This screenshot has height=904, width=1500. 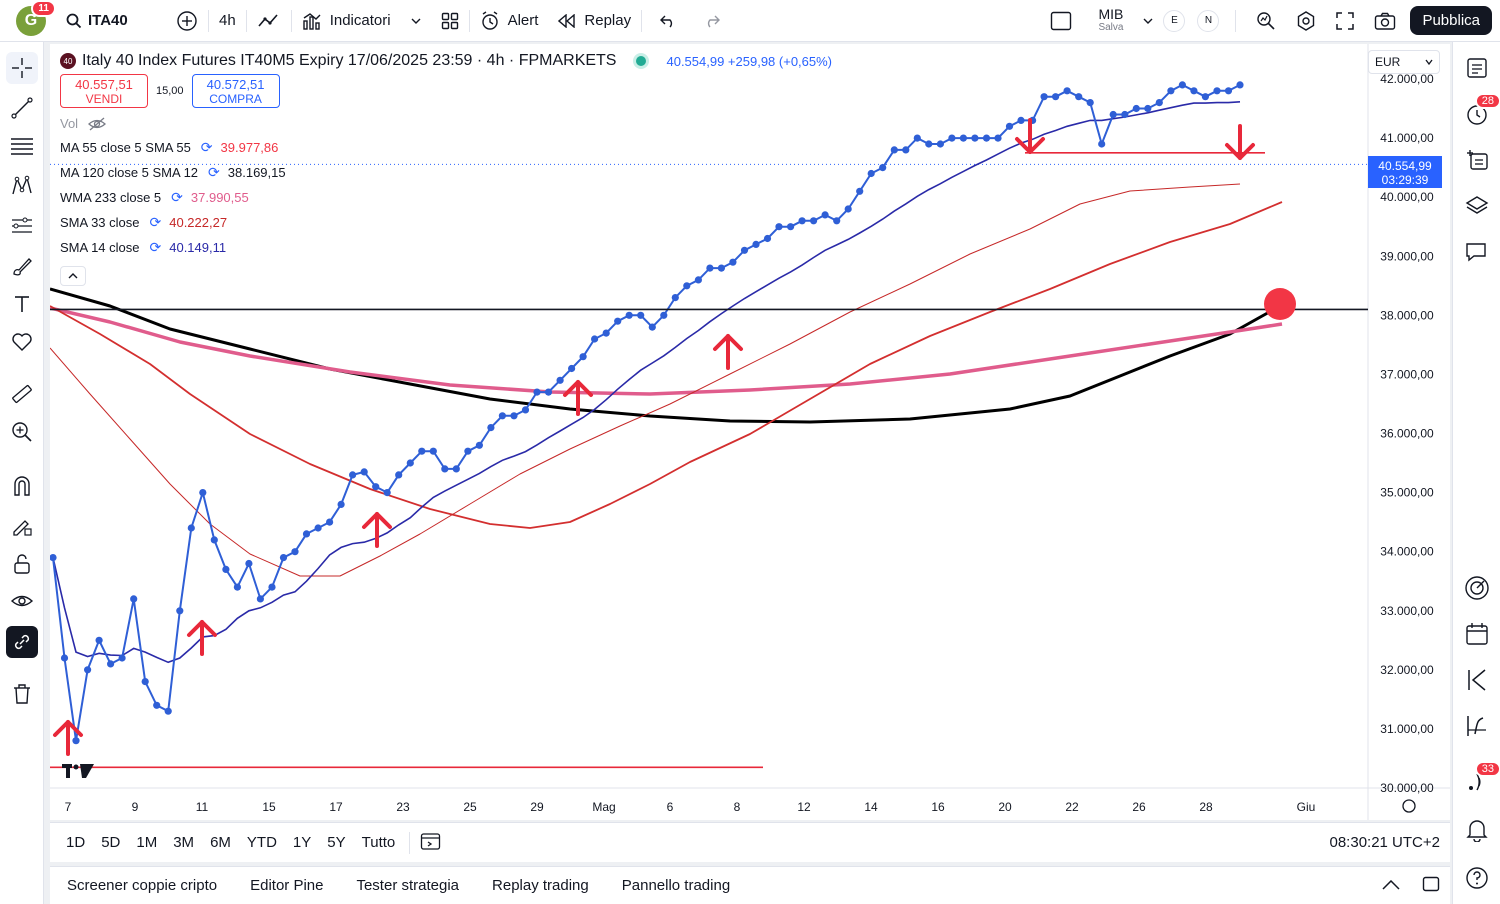 I want to click on layout-dropdown, so click(x=1148, y=21).